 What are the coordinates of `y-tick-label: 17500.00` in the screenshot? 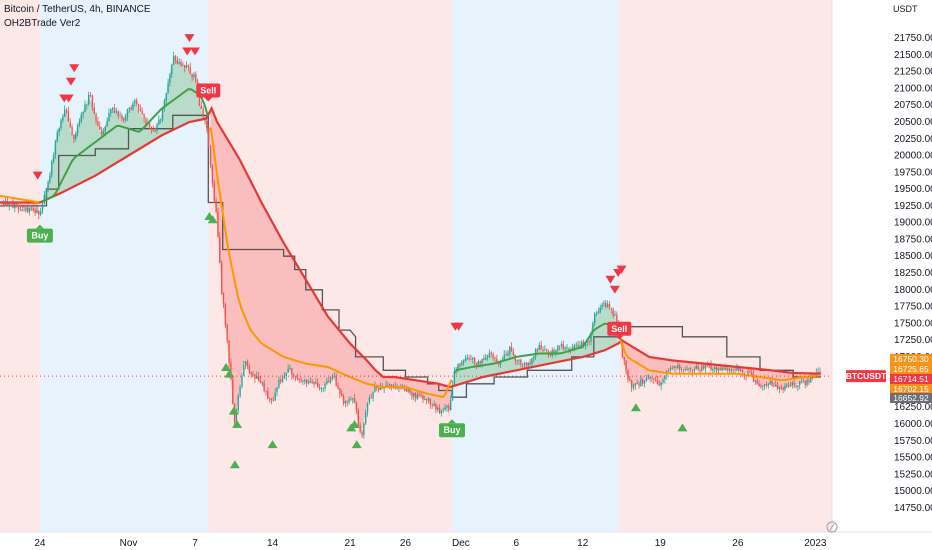 It's located at (913, 323).